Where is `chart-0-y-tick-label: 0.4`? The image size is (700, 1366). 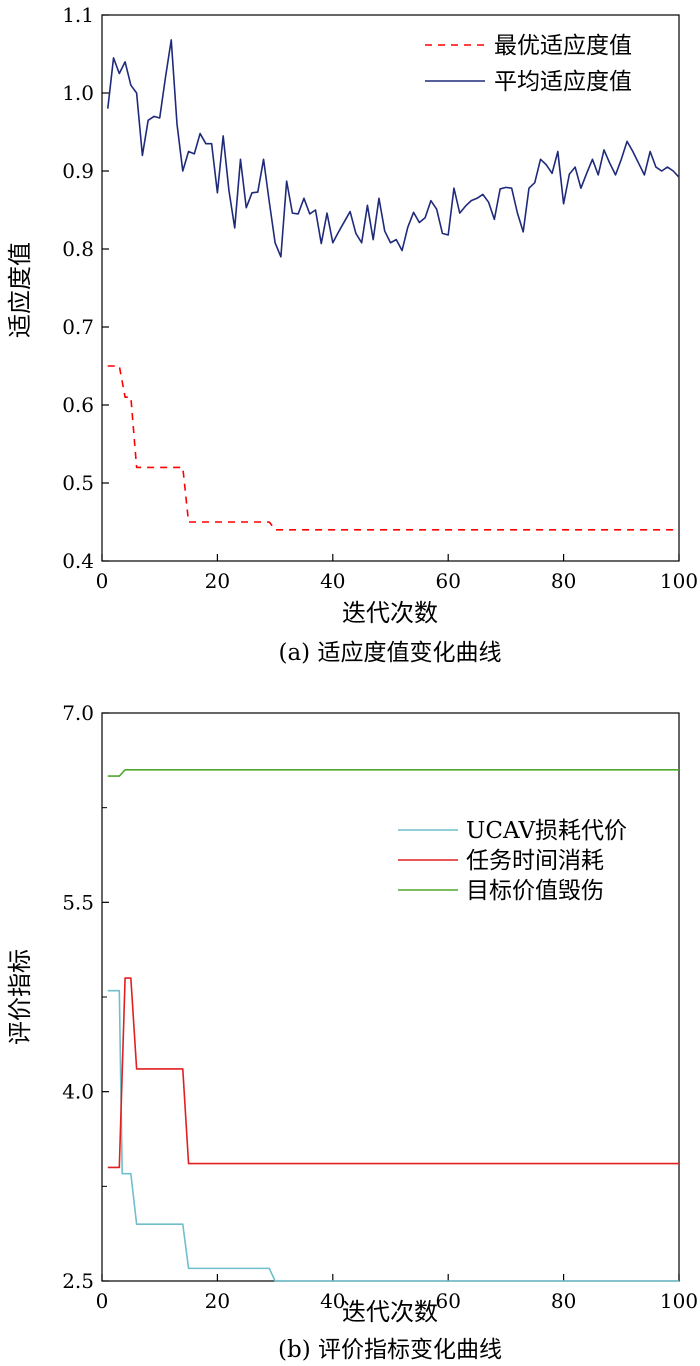
chart-0-y-tick-label: 0.4 is located at coordinates (78, 561).